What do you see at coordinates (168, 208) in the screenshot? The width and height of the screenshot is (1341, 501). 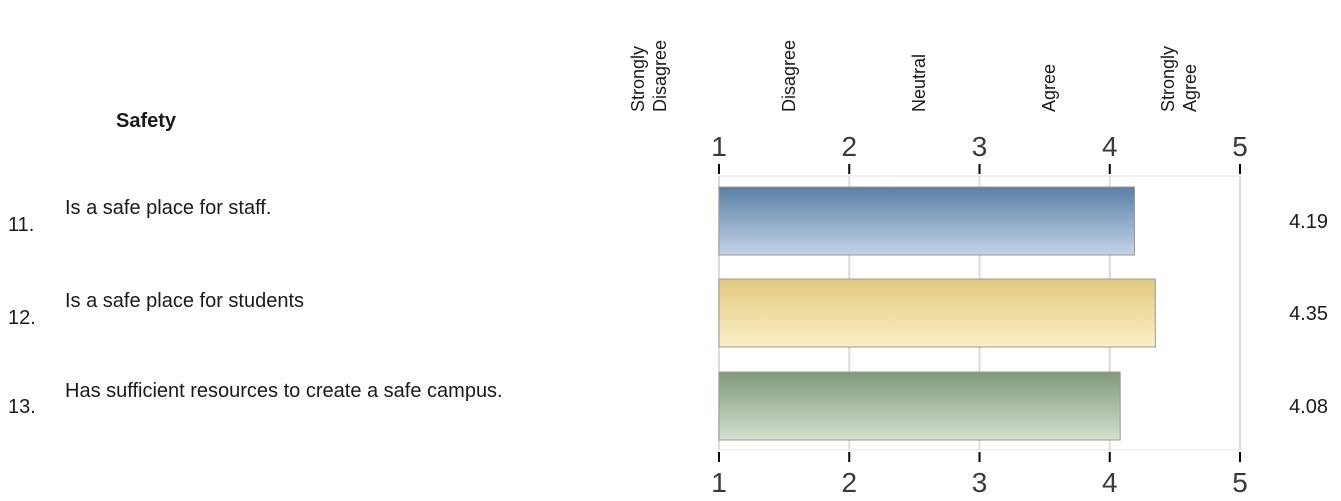 I see `item-text: Is a safe place for staff.` at bounding box center [168, 208].